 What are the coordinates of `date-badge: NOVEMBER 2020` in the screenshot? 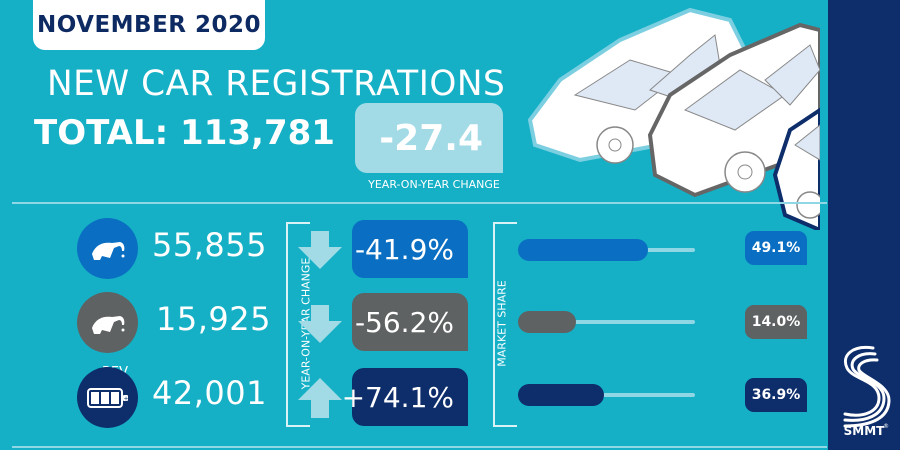 It's located at (149, 25).